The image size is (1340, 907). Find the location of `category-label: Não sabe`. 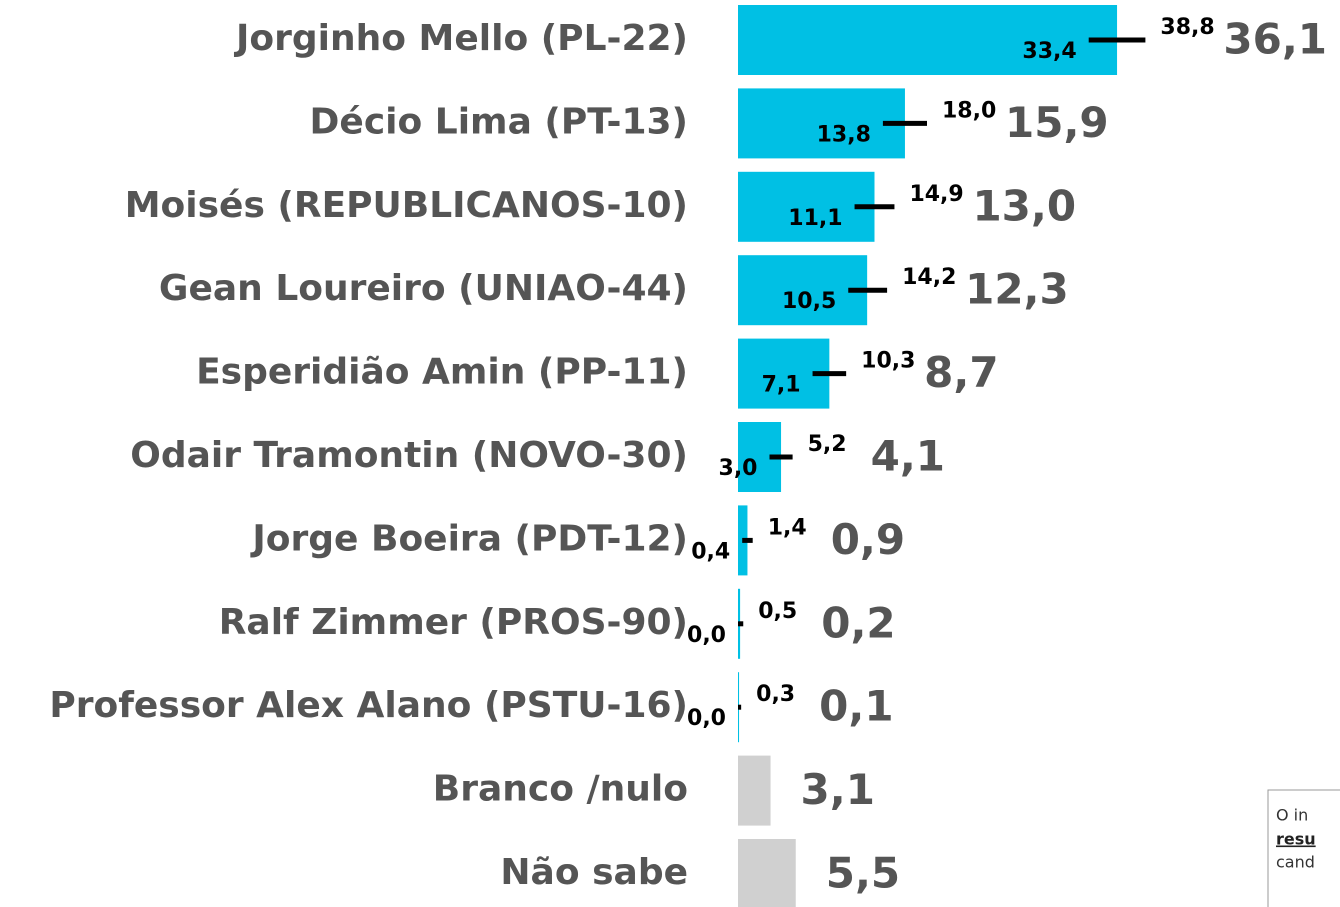

category-label: Não sabe is located at coordinates (594, 872).